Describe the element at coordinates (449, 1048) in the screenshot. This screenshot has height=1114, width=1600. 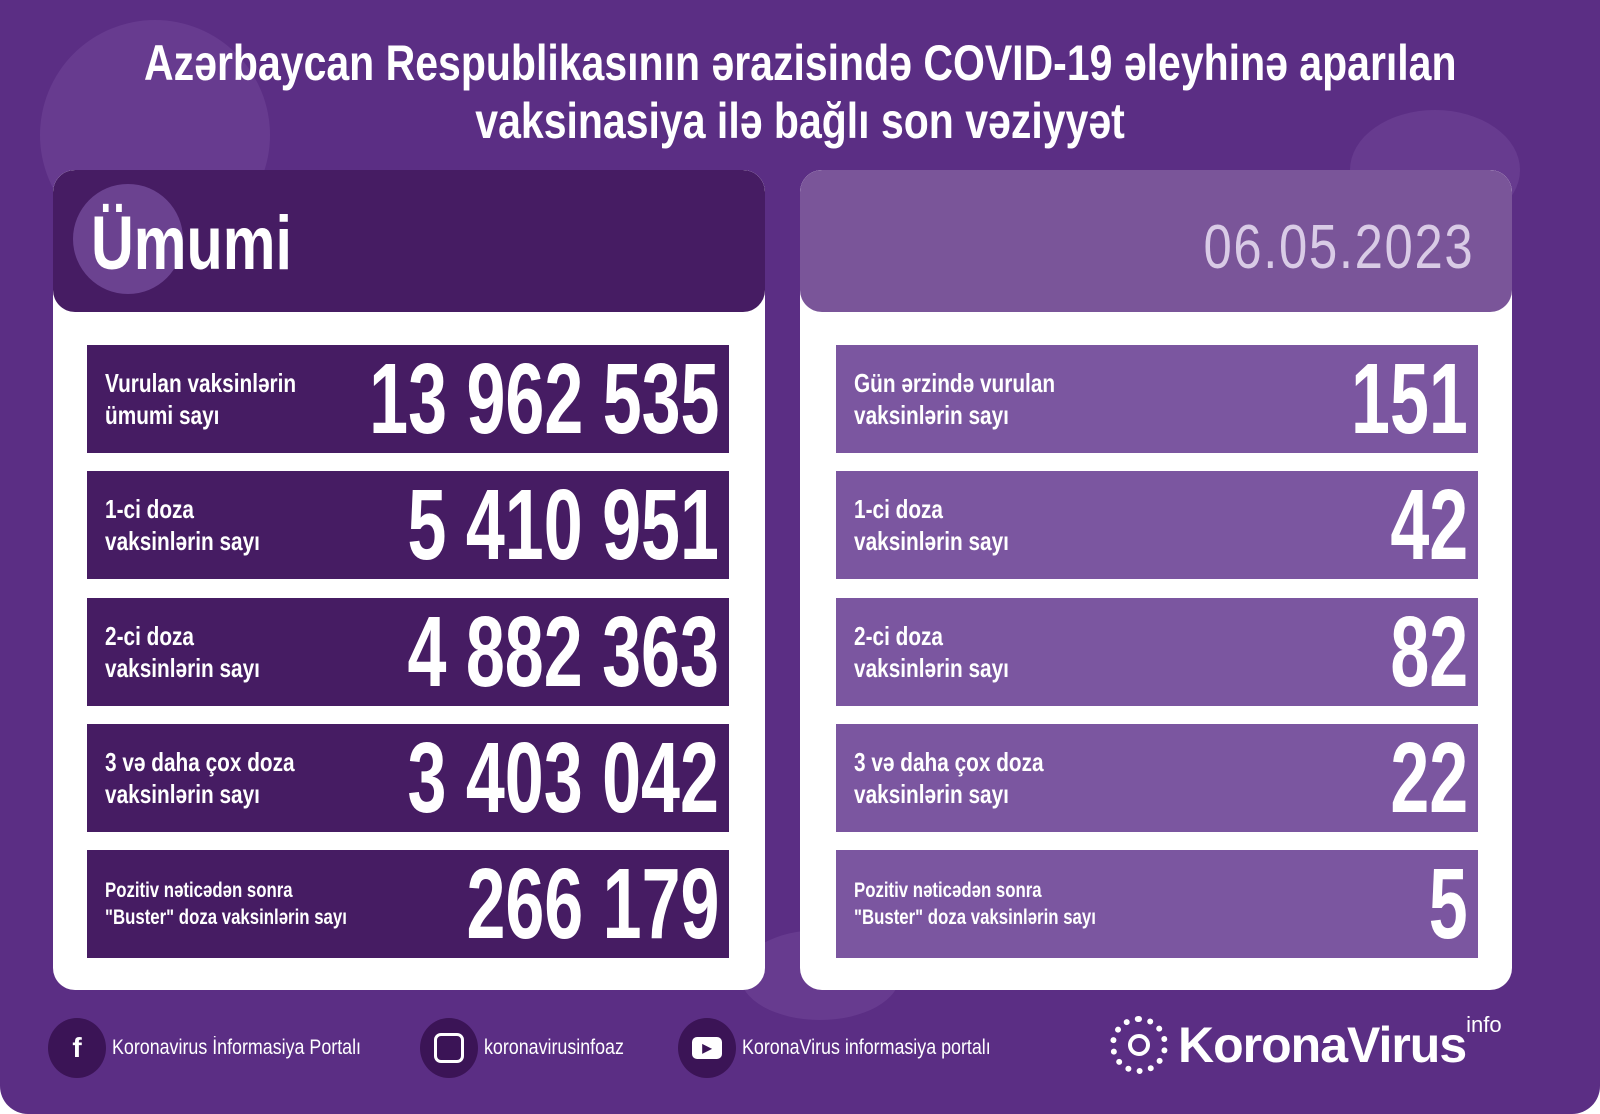
I see `instagram-icon` at that location.